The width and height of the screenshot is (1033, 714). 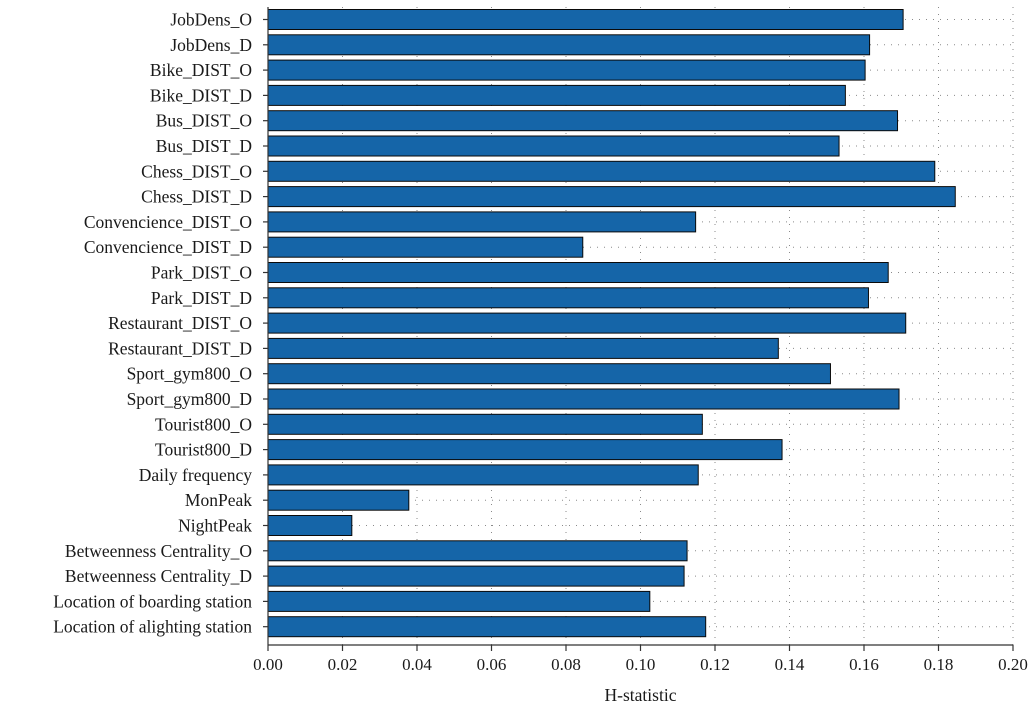 I want to click on x-tick-label: 0.14, so click(x=790, y=664).